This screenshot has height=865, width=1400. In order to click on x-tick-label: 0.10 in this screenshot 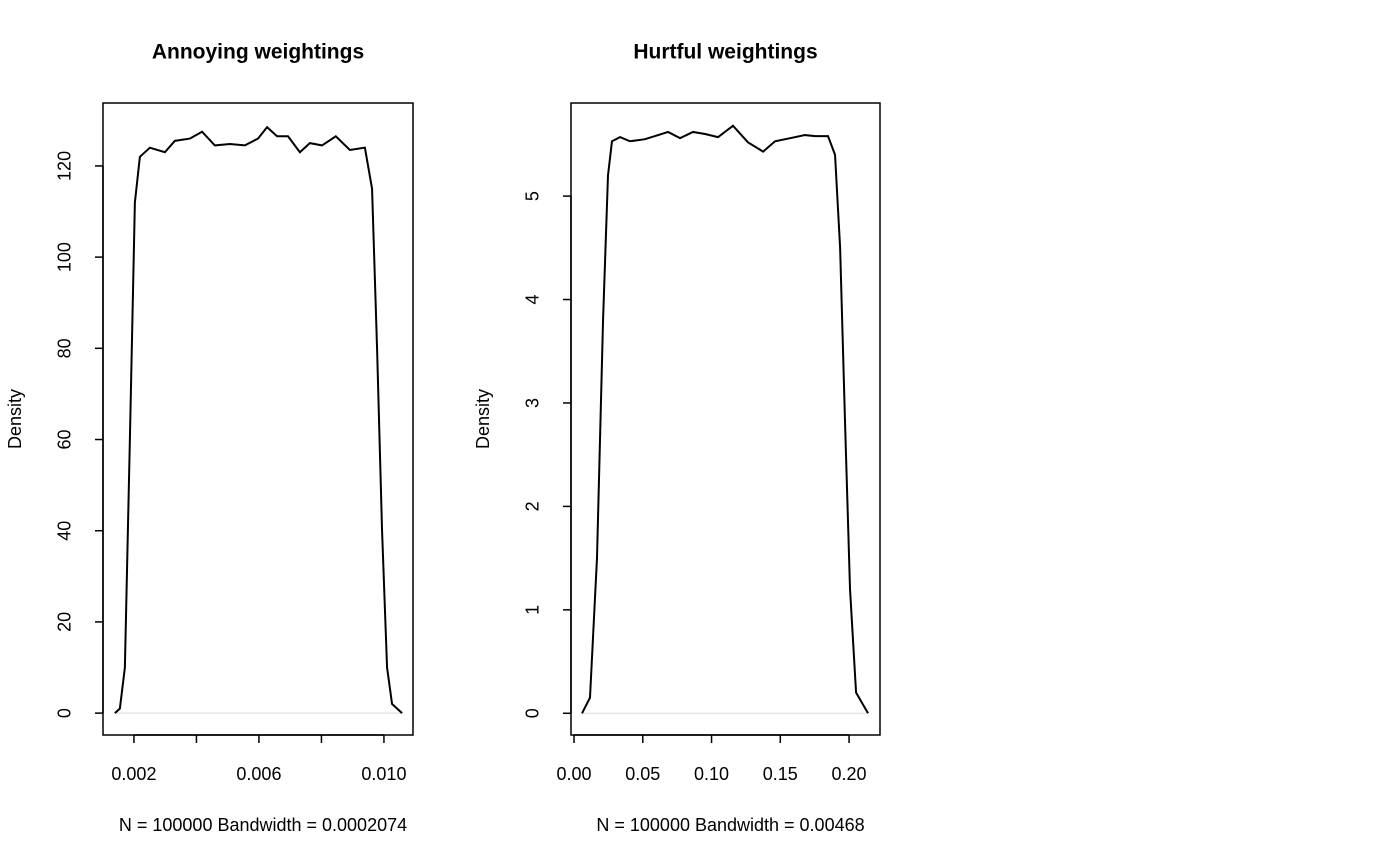, I will do `click(711, 774)`.